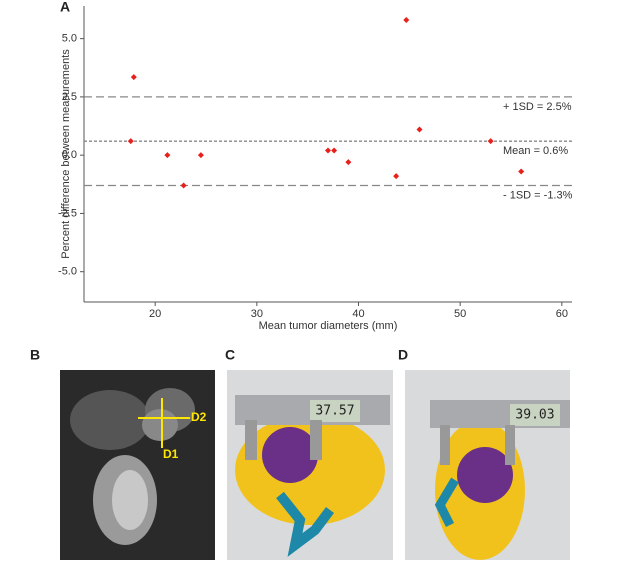 The image size is (626, 566). I want to click on x-tick-label: 20, so click(155, 314).